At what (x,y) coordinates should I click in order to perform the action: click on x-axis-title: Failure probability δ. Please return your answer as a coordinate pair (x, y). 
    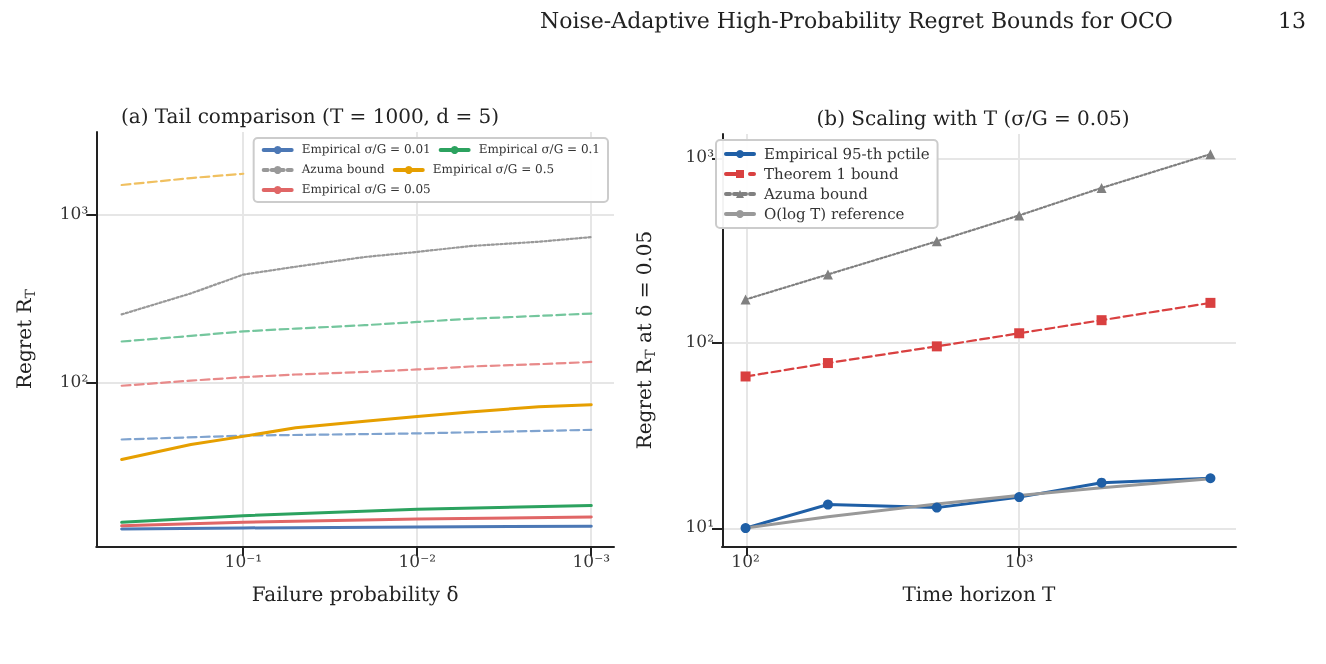
    Looking at the image, I should click on (355, 596).